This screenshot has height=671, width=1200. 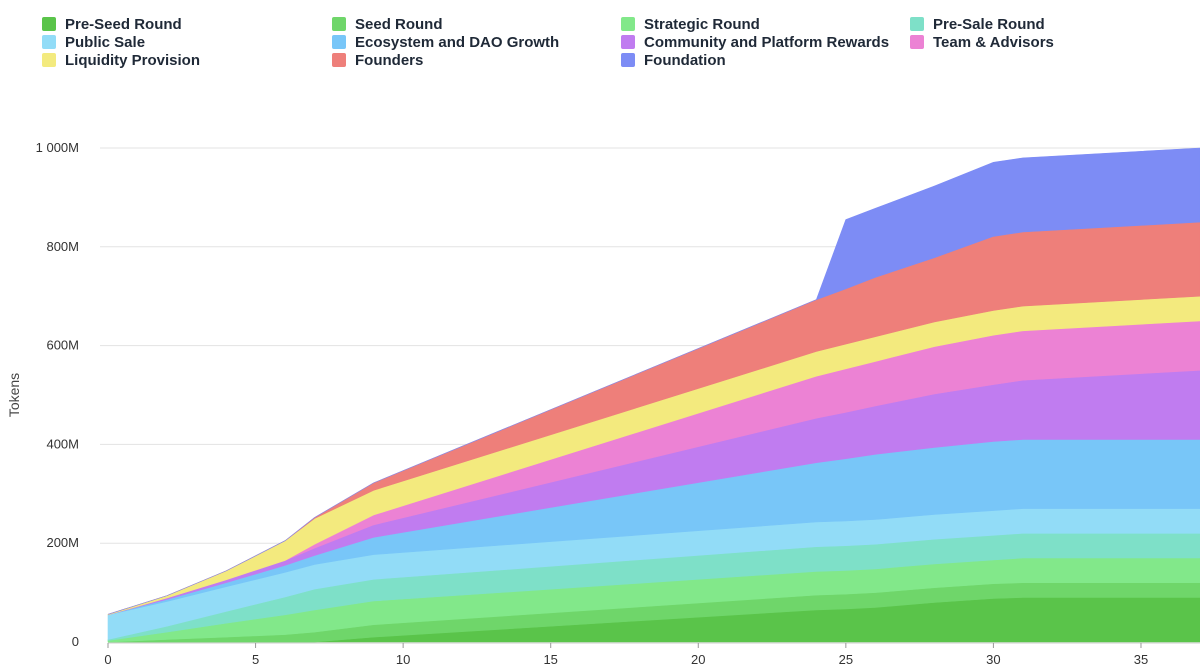 What do you see at coordinates (702, 24) in the screenshot?
I see `legend-label: Strategic Round` at bounding box center [702, 24].